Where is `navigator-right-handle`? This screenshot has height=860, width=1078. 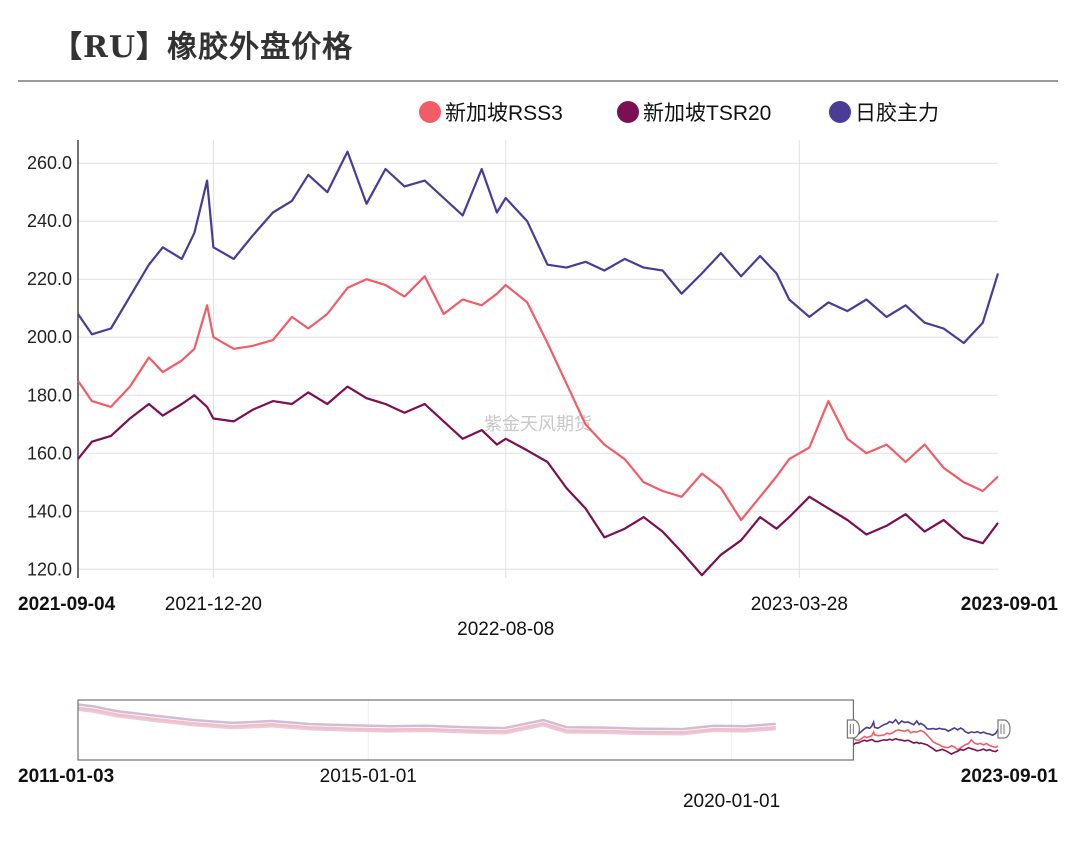
navigator-right-handle is located at coordinates (1004, 729).